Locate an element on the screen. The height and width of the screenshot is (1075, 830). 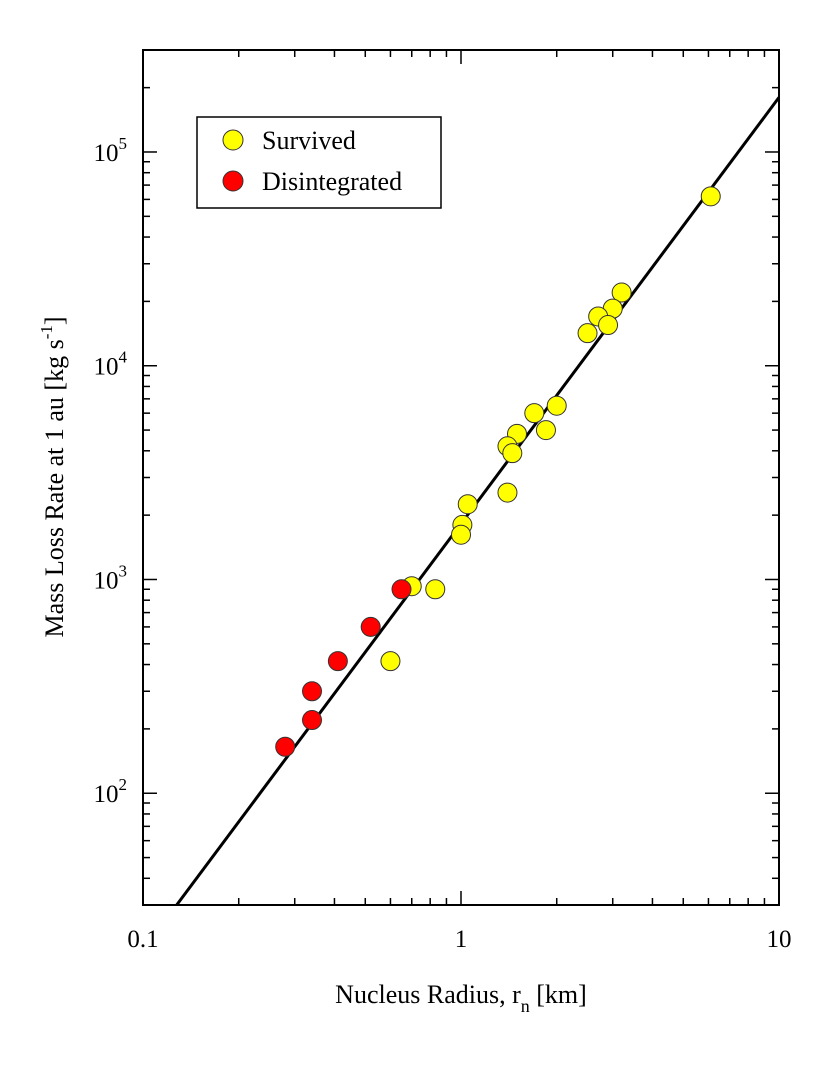
y-axis-title: Mass Loss Rate at 1 au [kg s-1] is located at coordinates (53, 476).